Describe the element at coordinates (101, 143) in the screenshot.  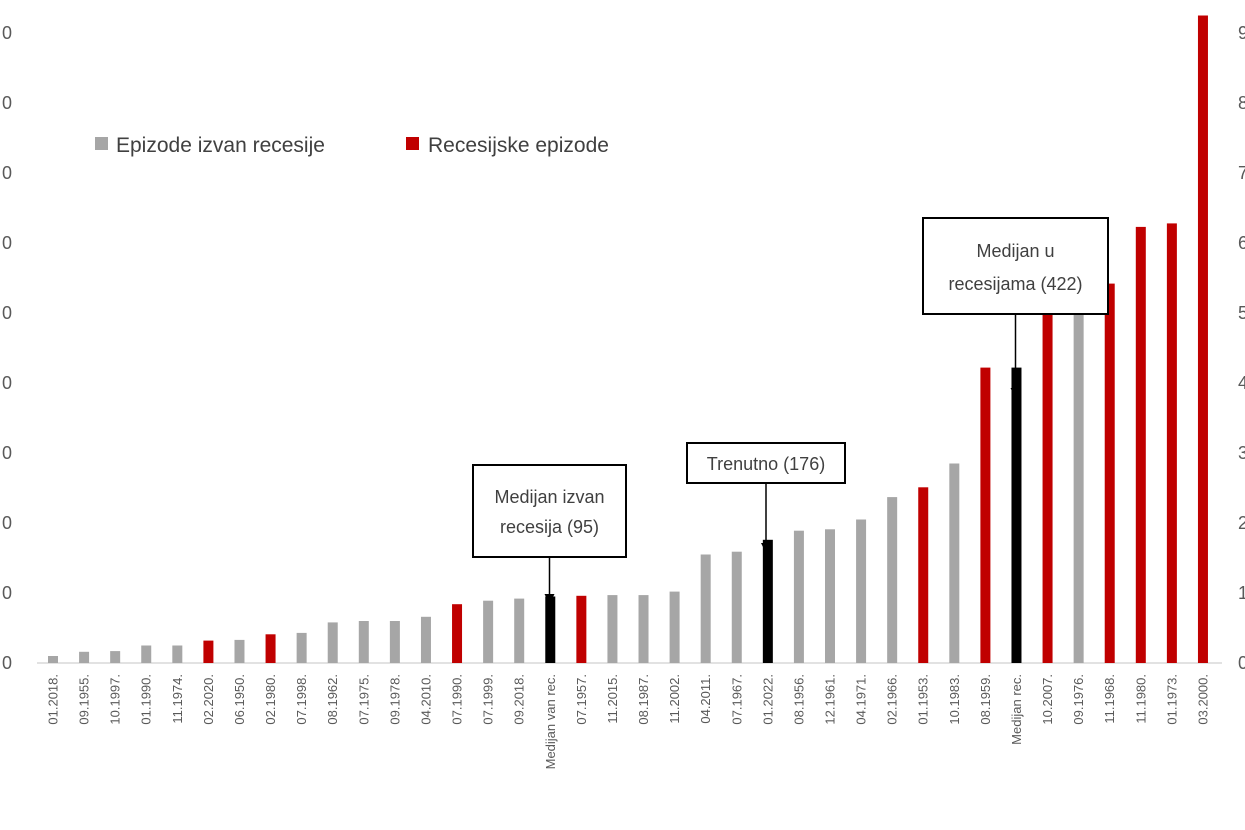
I see `legend-swatch-non-recession` at that location.